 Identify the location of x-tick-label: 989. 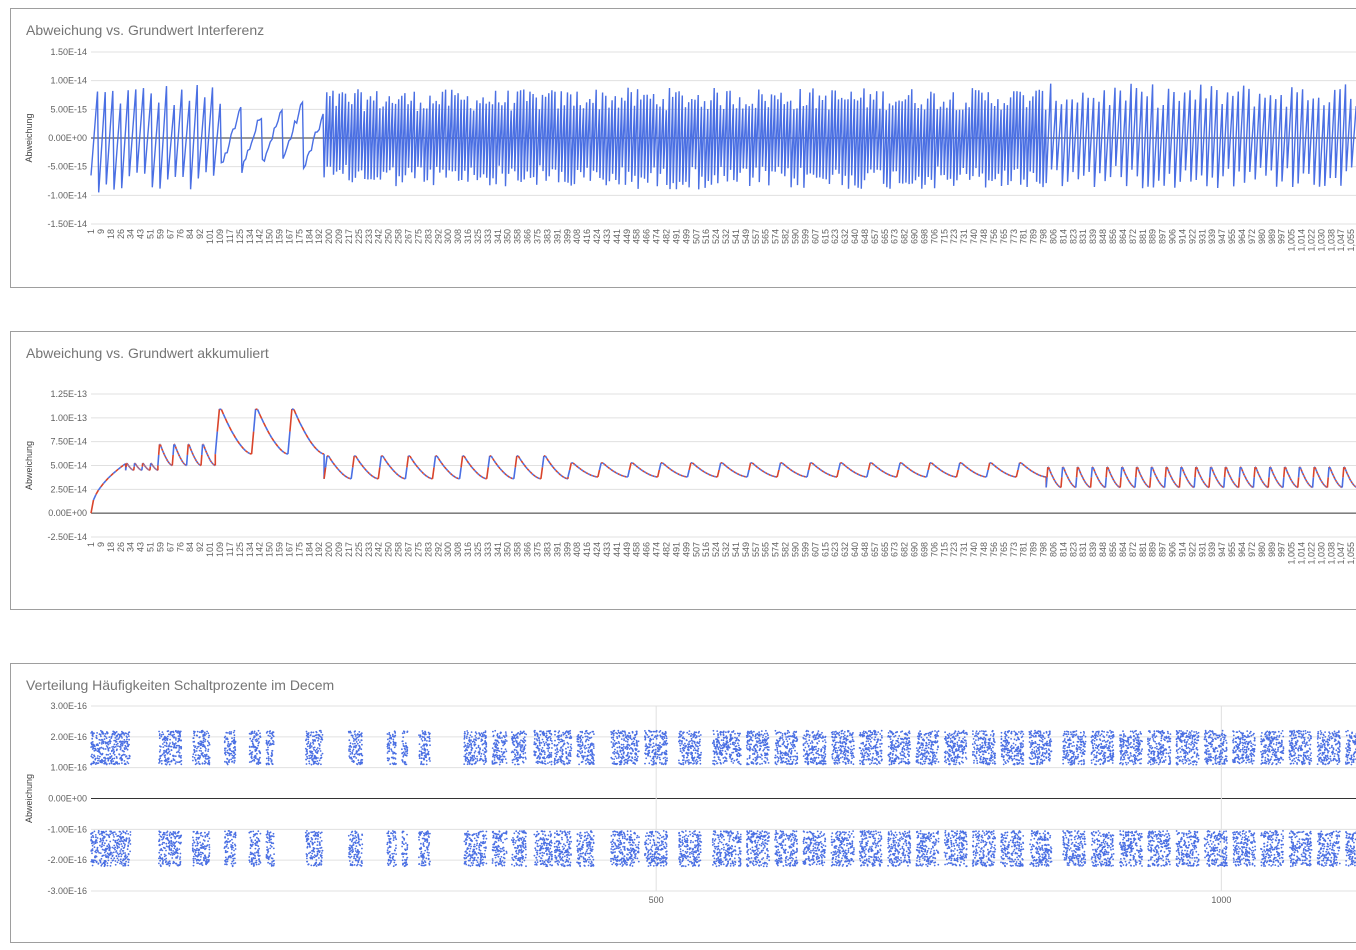
(1272, 236).